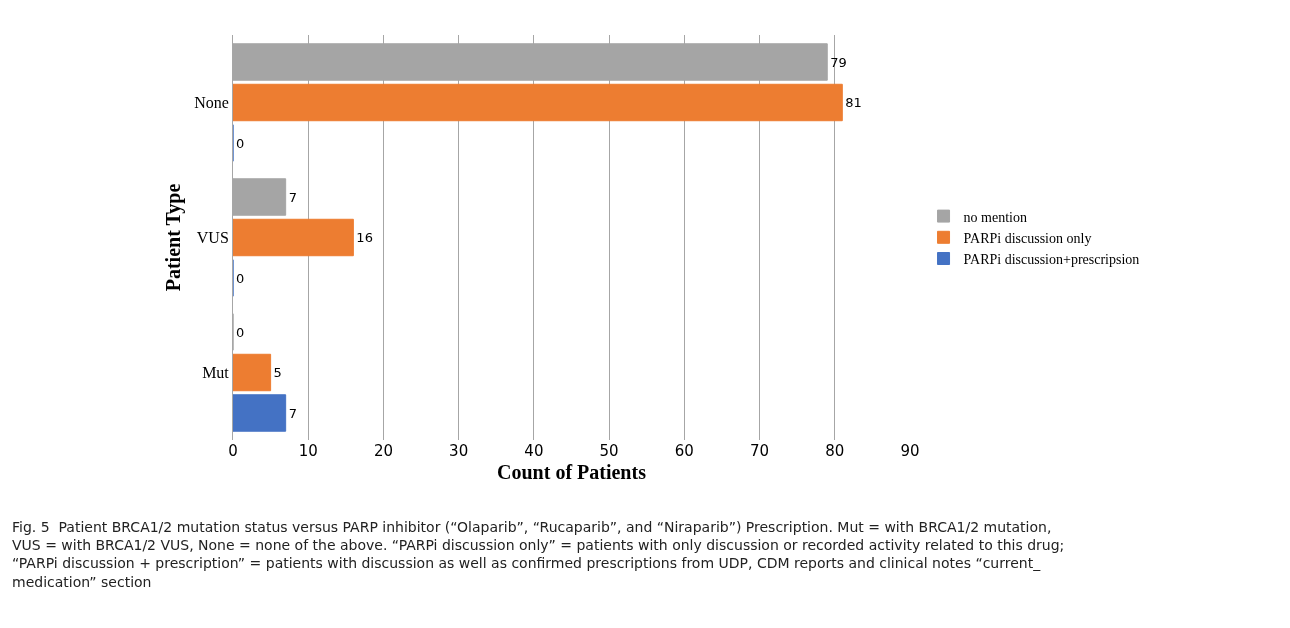  I want to click on x-tick-label: 80, so click(835, 451).